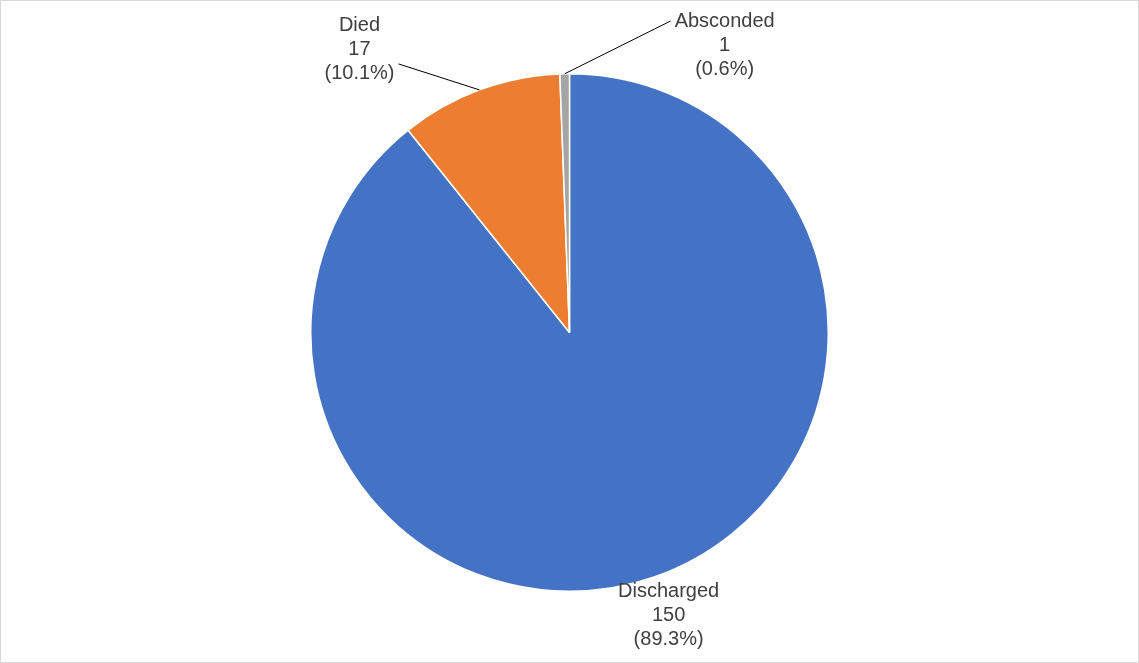 Image resolution: width=1139 pixels, height=663 pixels. I want to click on data-label: 17 (10.1%), so click(359, 60).